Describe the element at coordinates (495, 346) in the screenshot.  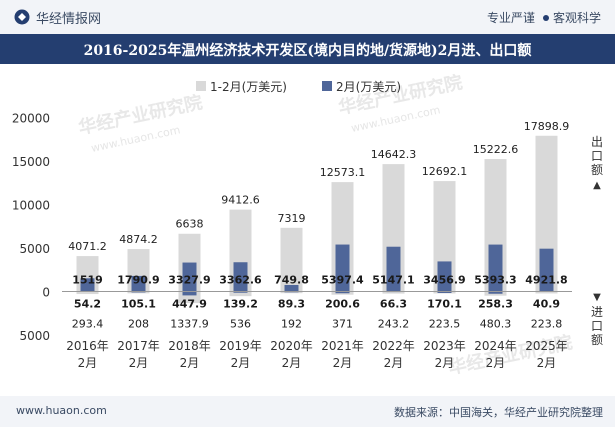
I see `x-tick-label-year: 2024年` at that location.